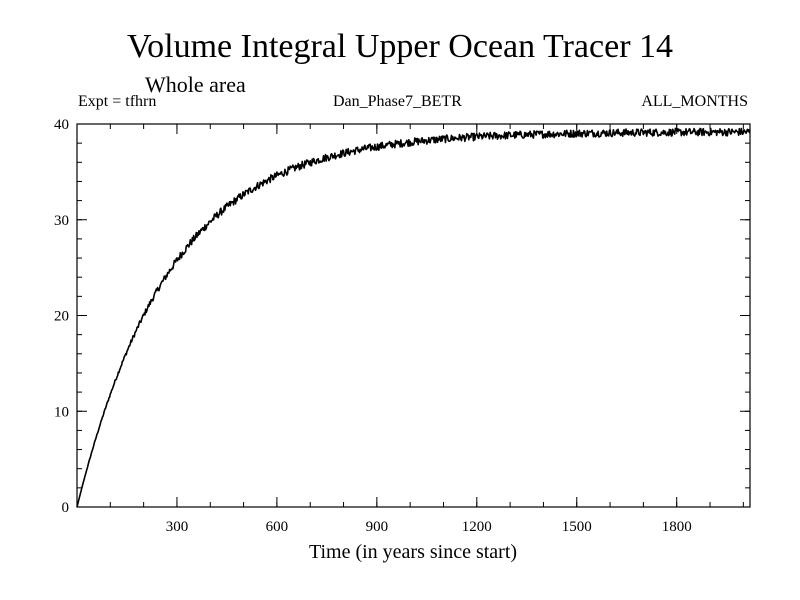 Image resolution: width=800 pixels, height=600 pixels. What do you see at coordinates (677, 527) in the screenshot?
I see `x-tick-label: 1800` at bounding box center [677, 527].